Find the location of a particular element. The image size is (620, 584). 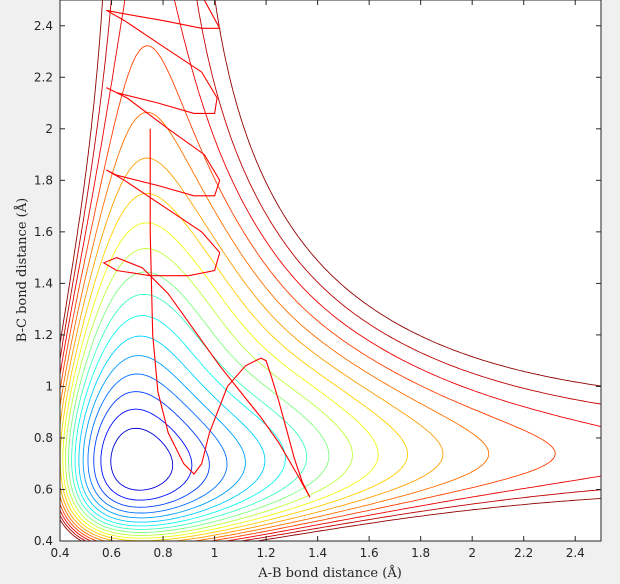

y-tick-label: 1.2 is located at coordinates (43, 335).